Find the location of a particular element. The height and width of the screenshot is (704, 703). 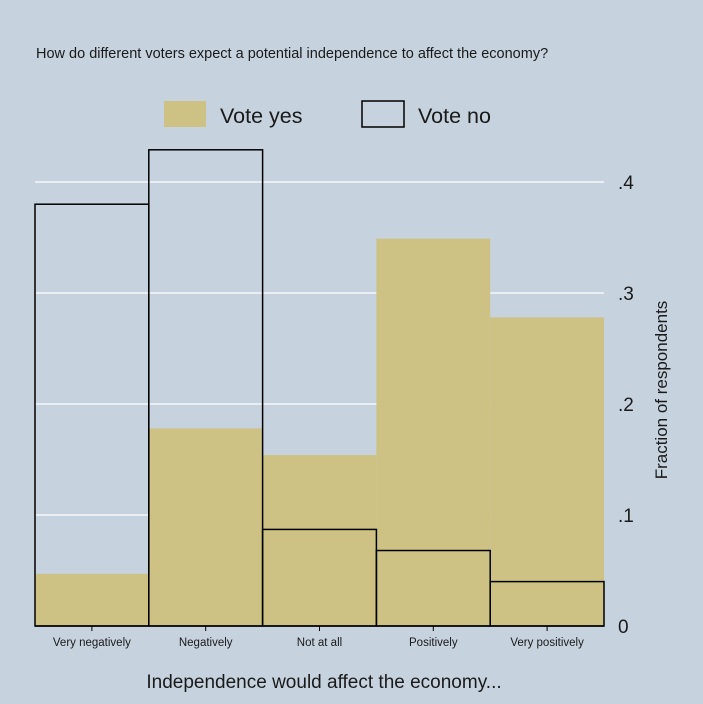

y-axis-label: Fraction of respondents is located at coordinates (661, 390).